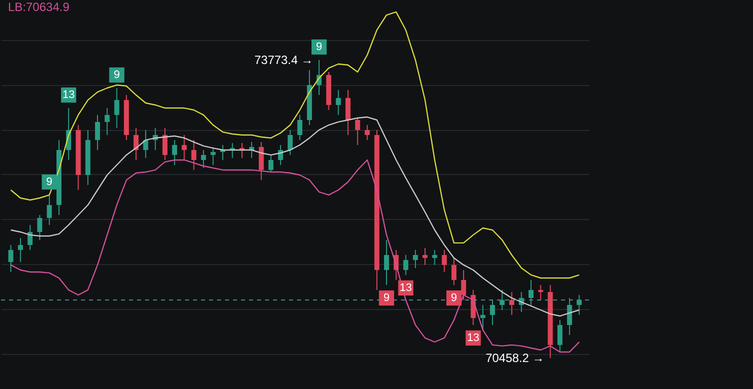  What do you see at coordinates (39, 7) in the screenshot?
I see `annotation: LB:70634.9` at bounding box center [39, 7].